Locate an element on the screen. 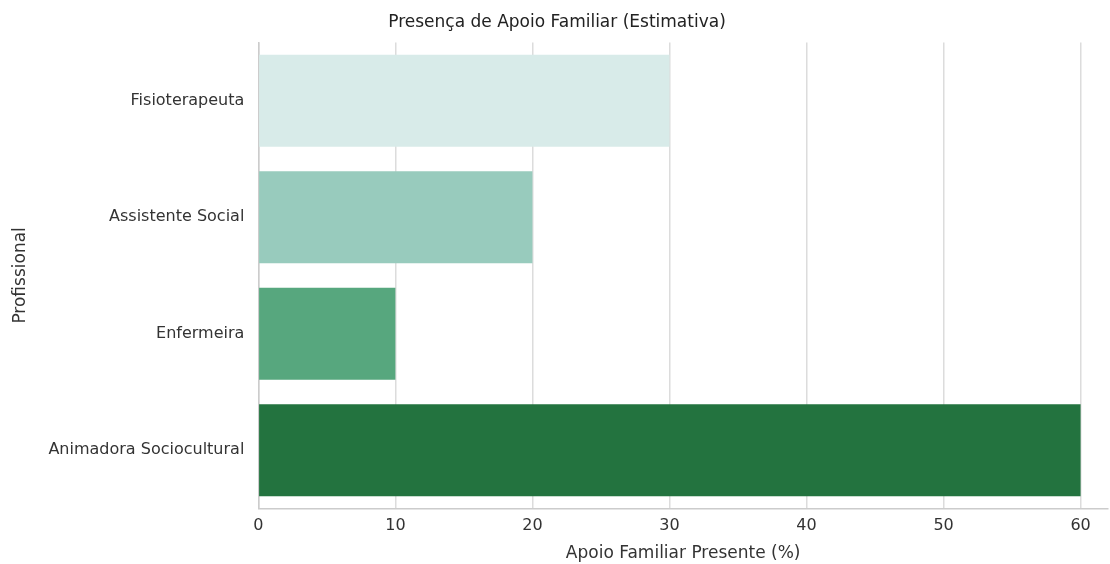 The height and width of the screenshot is (564, 1110). x-tick-label: 0 is located at coordinates (258, 525).